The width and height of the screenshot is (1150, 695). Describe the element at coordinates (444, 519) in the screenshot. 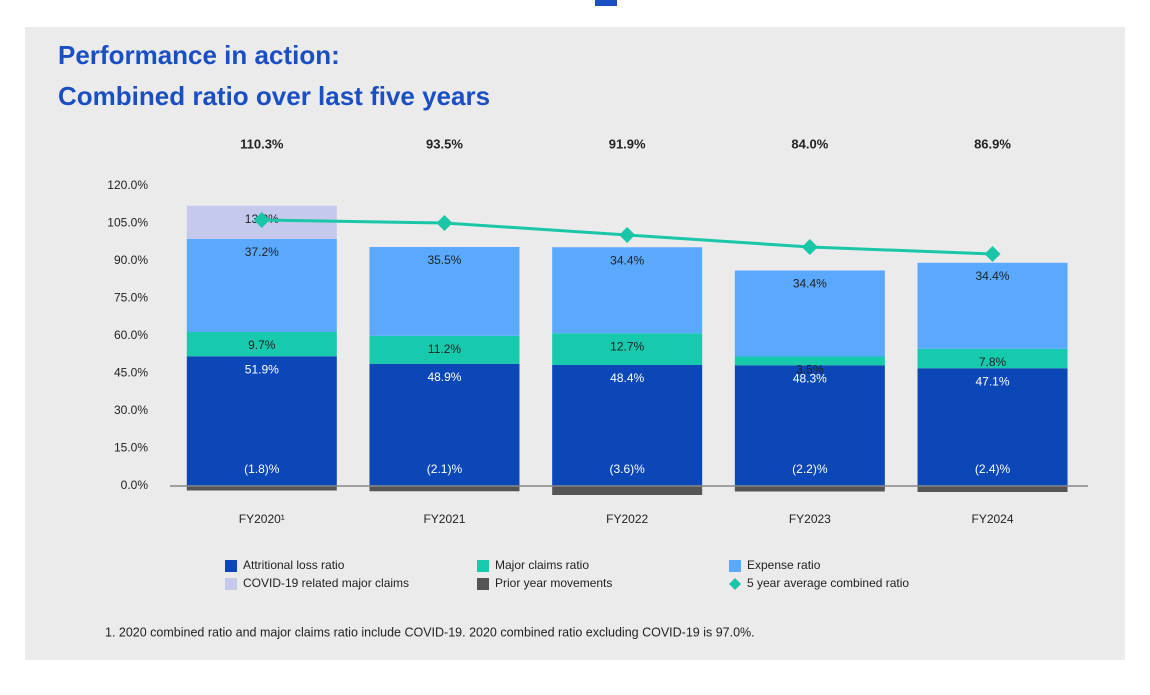

I see `x-tick-label: FY2021` at that location.